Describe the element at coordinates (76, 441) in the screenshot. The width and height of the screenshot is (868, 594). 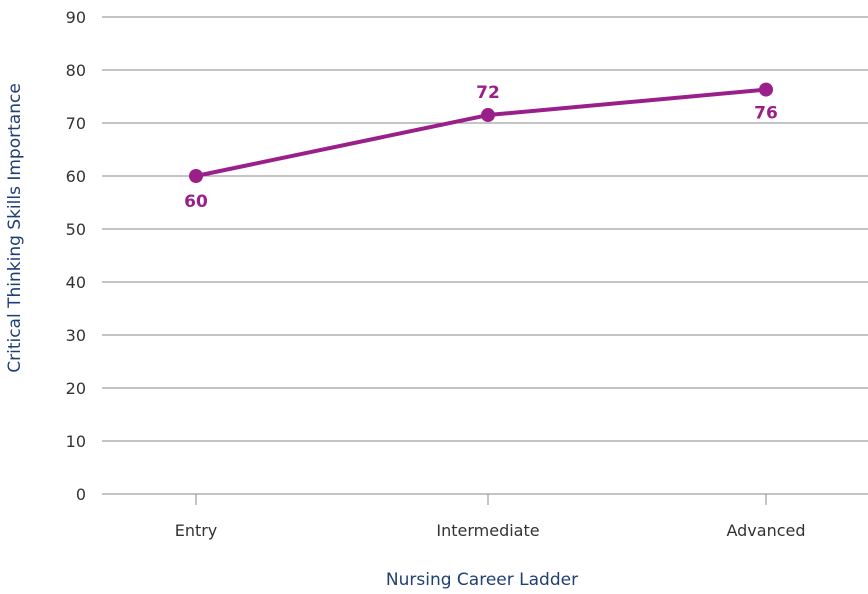
I see `y-tick-label-10: 10` at that location.